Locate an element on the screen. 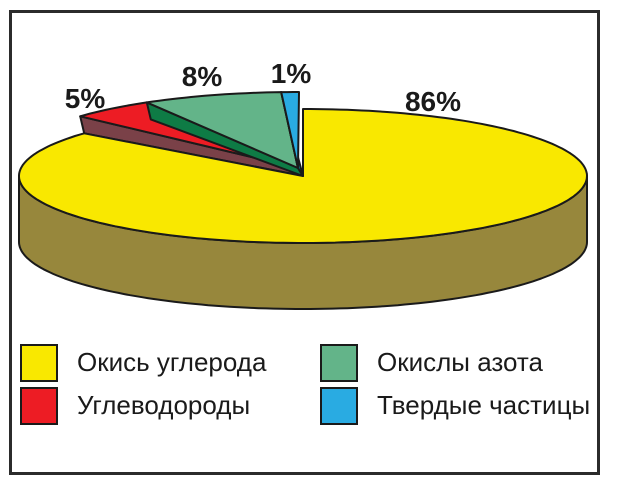 The width and height of the screenshot is (617, 480). legend-item-carbon-monoxide: Окись углерода is located at coordinates (143, 362).